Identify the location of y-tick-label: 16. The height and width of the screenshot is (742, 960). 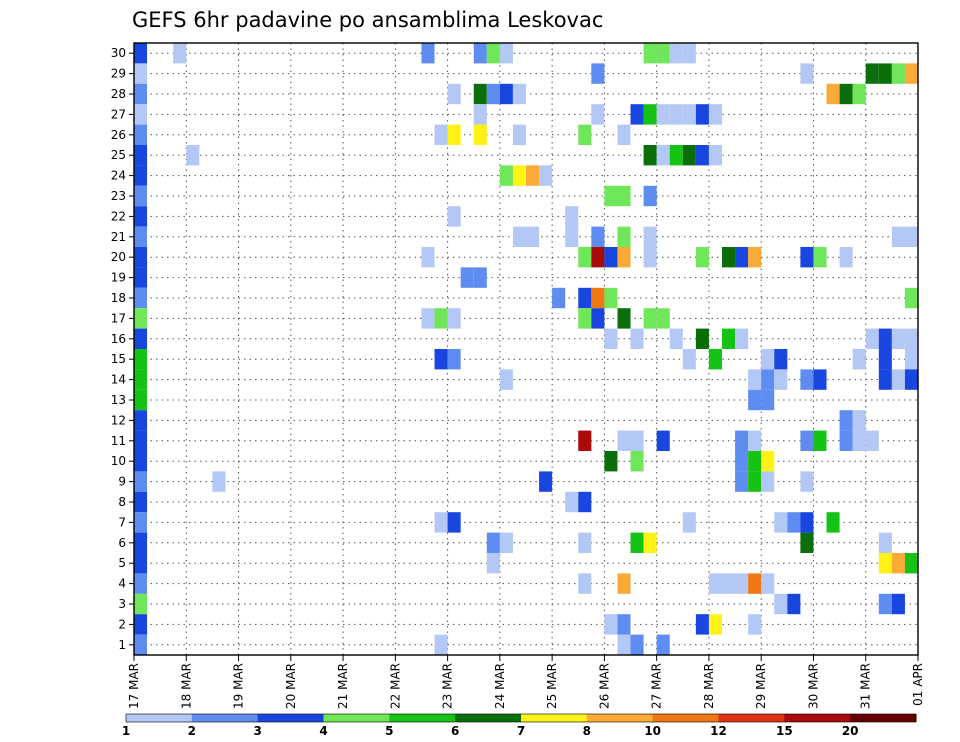
(118, 339).